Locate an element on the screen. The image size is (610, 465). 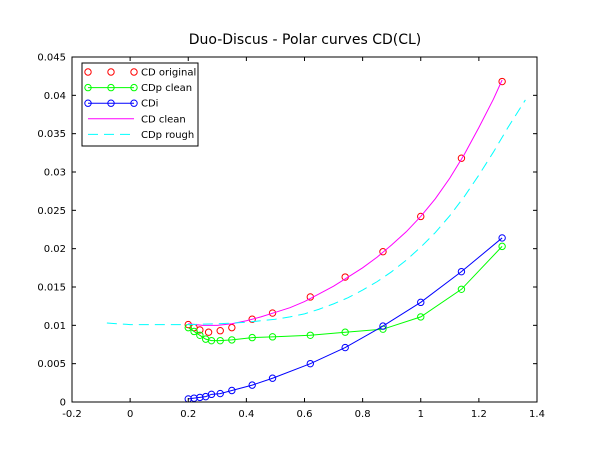
x-tick-label: 0.2 is located at coordinates (188, 414).